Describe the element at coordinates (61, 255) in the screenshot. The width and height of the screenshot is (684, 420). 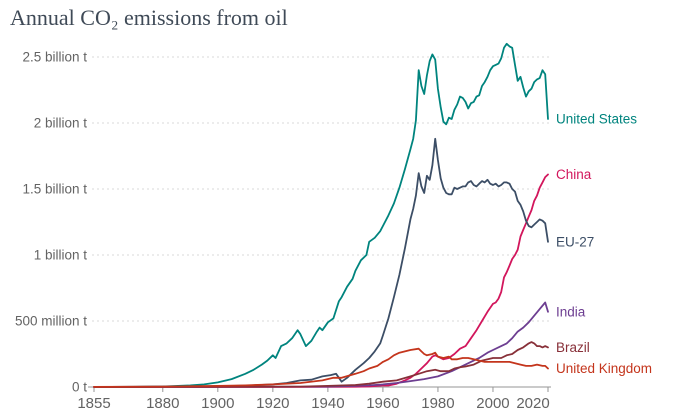
I see `y-axis-tick-label: 1 billion t` at that location.